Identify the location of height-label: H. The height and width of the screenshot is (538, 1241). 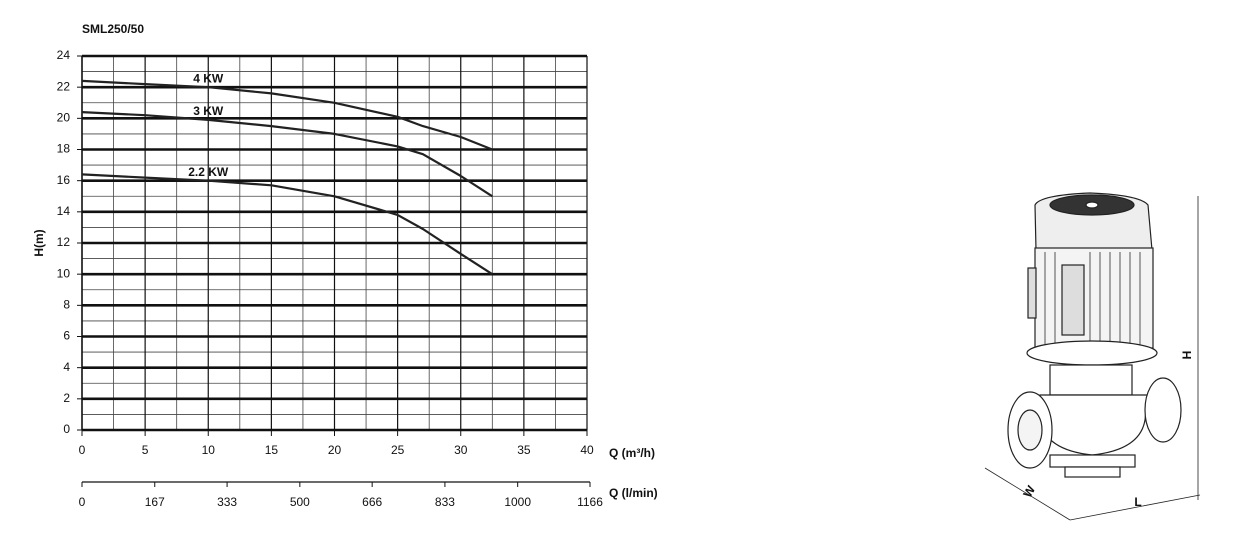
(1187, 355).